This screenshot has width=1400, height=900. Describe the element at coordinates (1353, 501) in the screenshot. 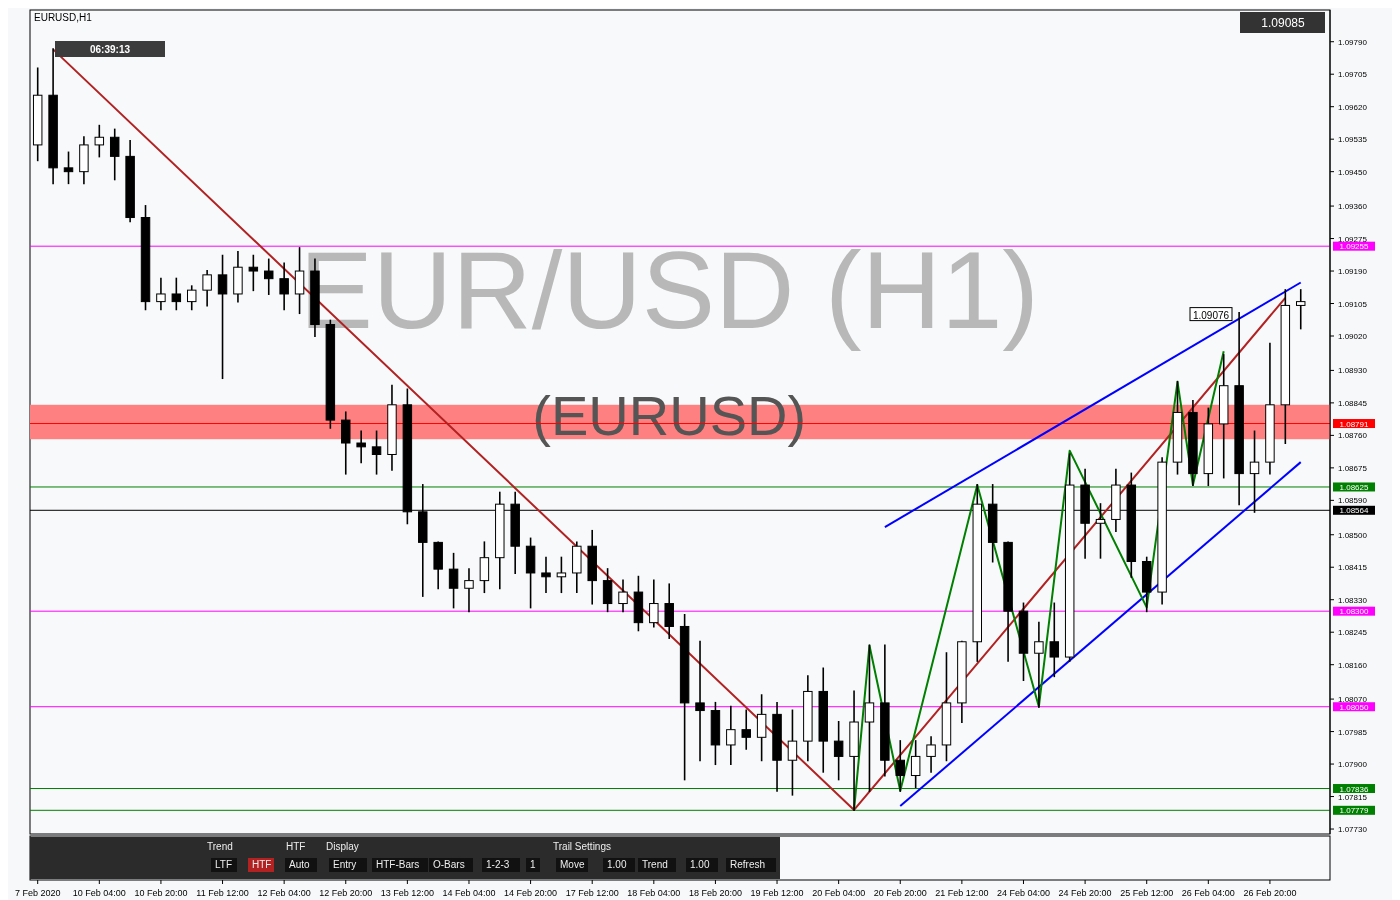

I see `y-tick-label: 1.08590` at that location.